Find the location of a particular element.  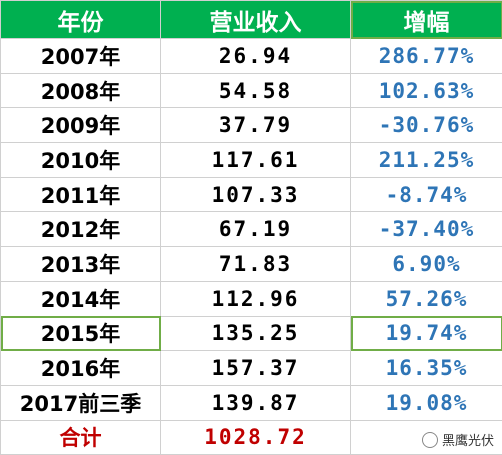

table-cell: 112.96 is located at coordinates (255, 298).